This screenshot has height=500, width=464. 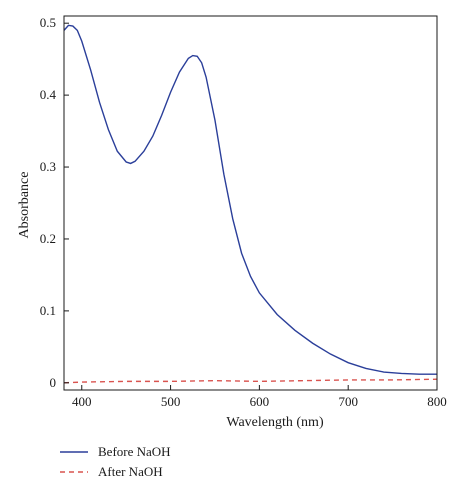 What do you see at coordinates (130, 471) in the screenshot?
I see `legend-label-after-naoh: After NaOH` at bounding box center [130, 471].